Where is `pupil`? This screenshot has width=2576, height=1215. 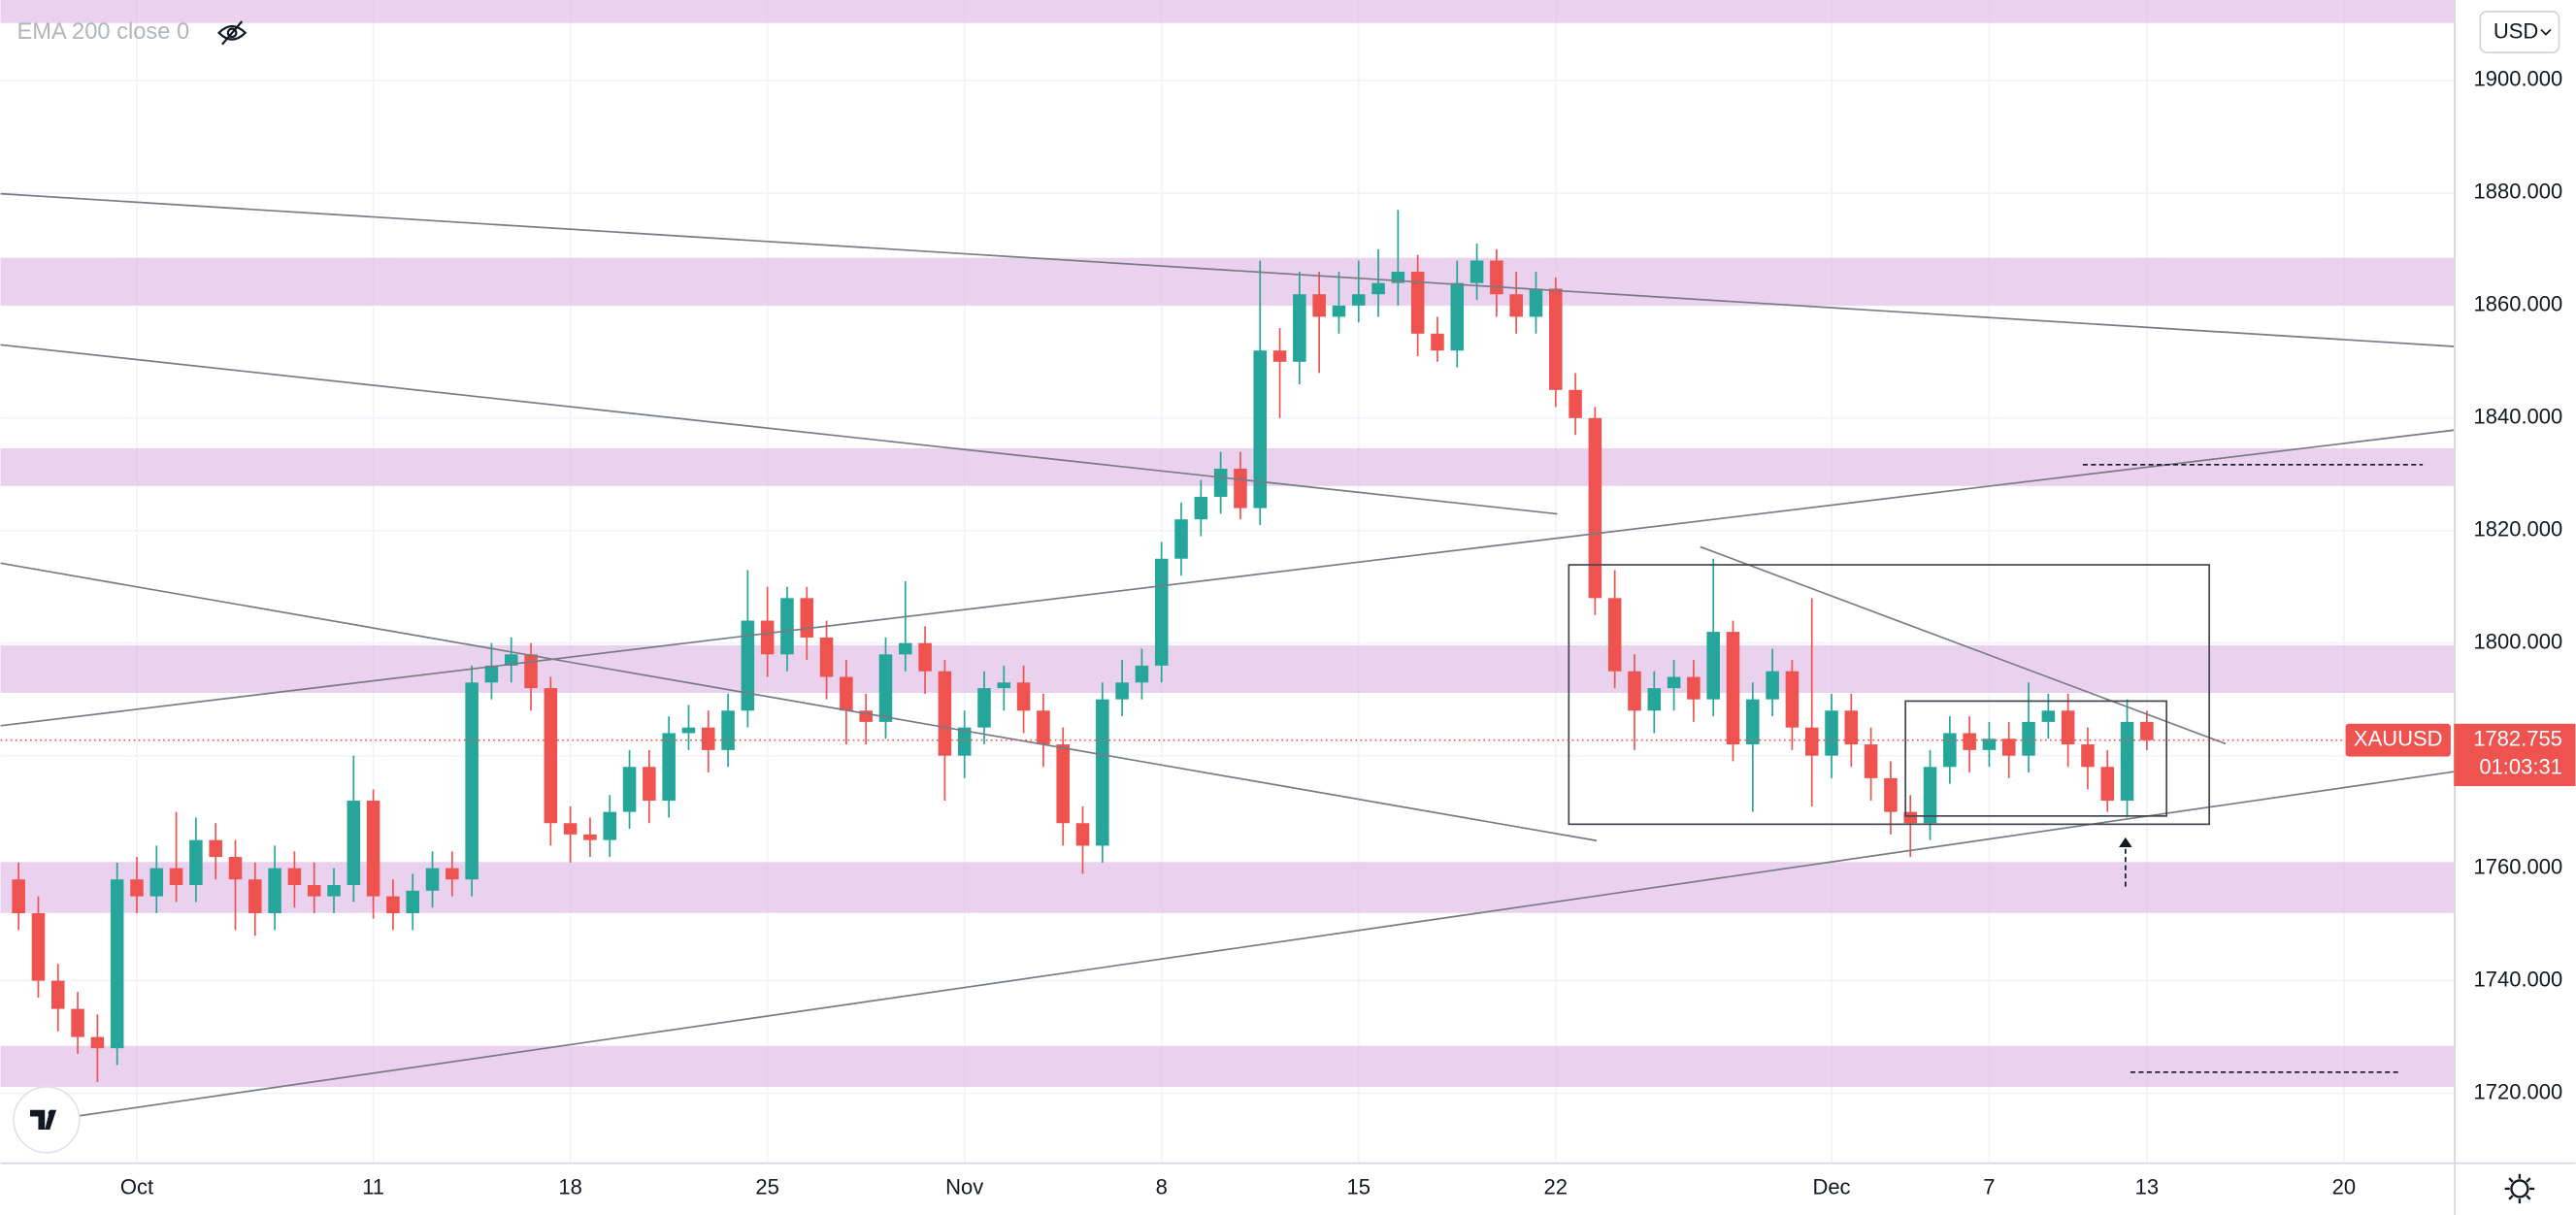
pupil is located at coordinates (232, 33).